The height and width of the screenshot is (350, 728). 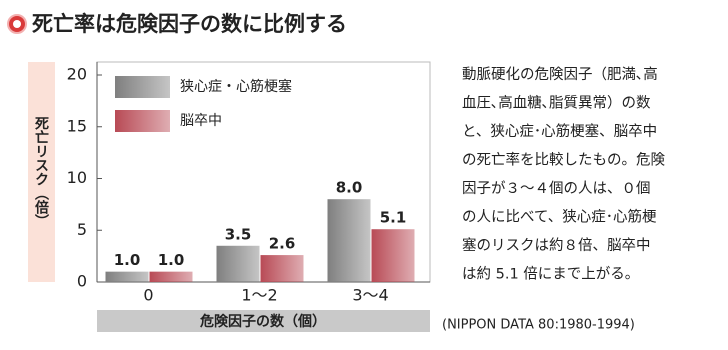 What do you see at coordinates (77, 125) in the screenshot?
I see `y-tick-label: 15` at bounding box center [77, 125].